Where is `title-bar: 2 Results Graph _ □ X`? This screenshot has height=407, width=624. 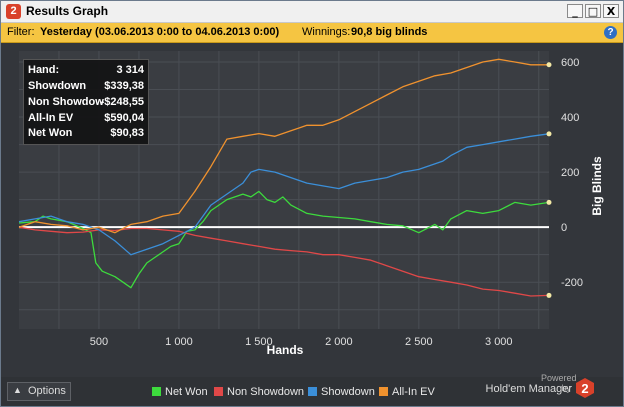
title-bar: 2 Results Graph _ □ X is located at coordinates (312, 12).